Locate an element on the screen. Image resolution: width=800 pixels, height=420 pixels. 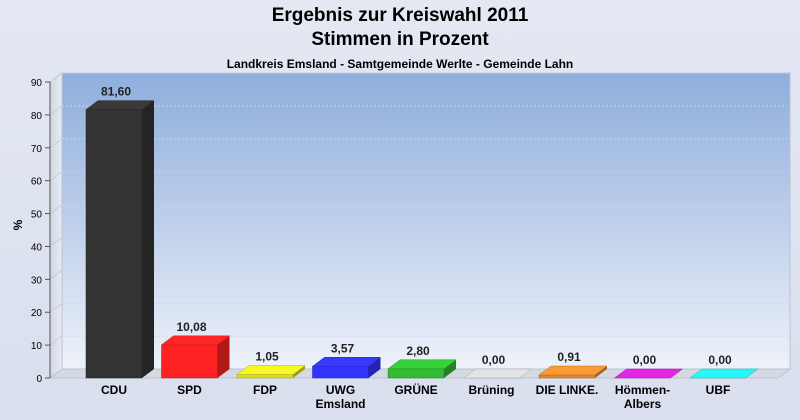
x-tick-label: Albers is located at coordinates (643, 404).